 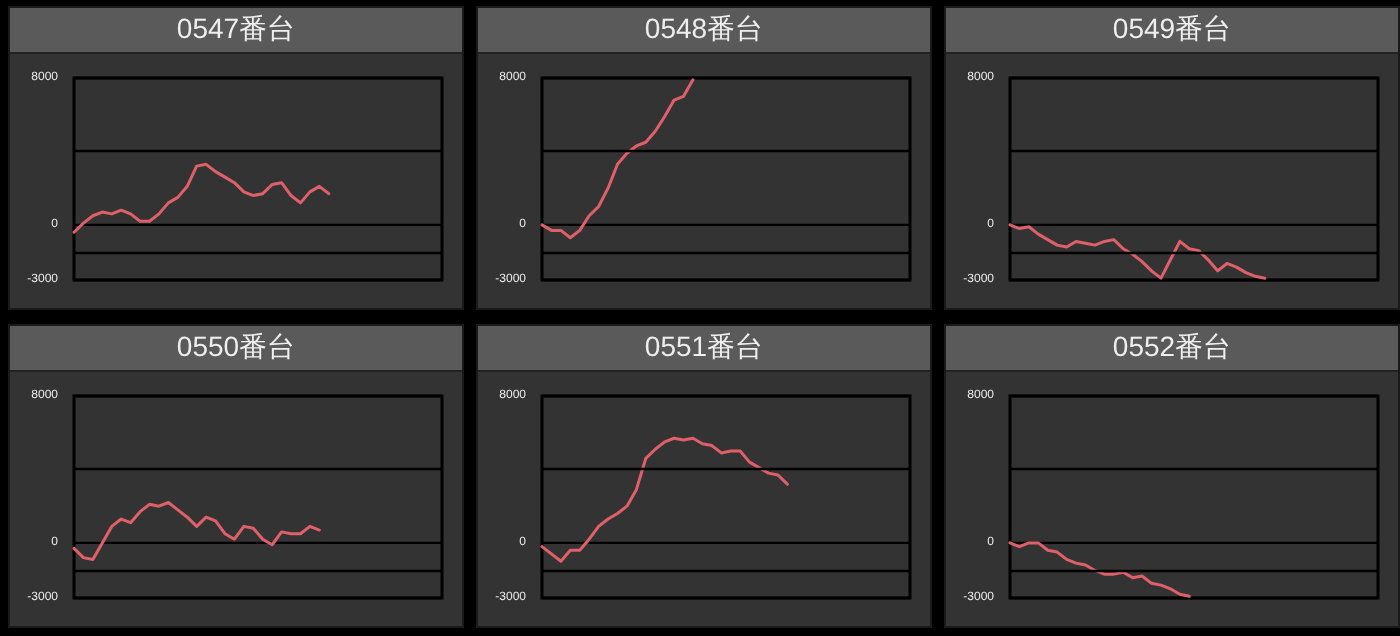 What do you see at coordinates (236, 31) in the screenshot?
I see `chart-title: 0547番台` at bounding box center [236, 31].